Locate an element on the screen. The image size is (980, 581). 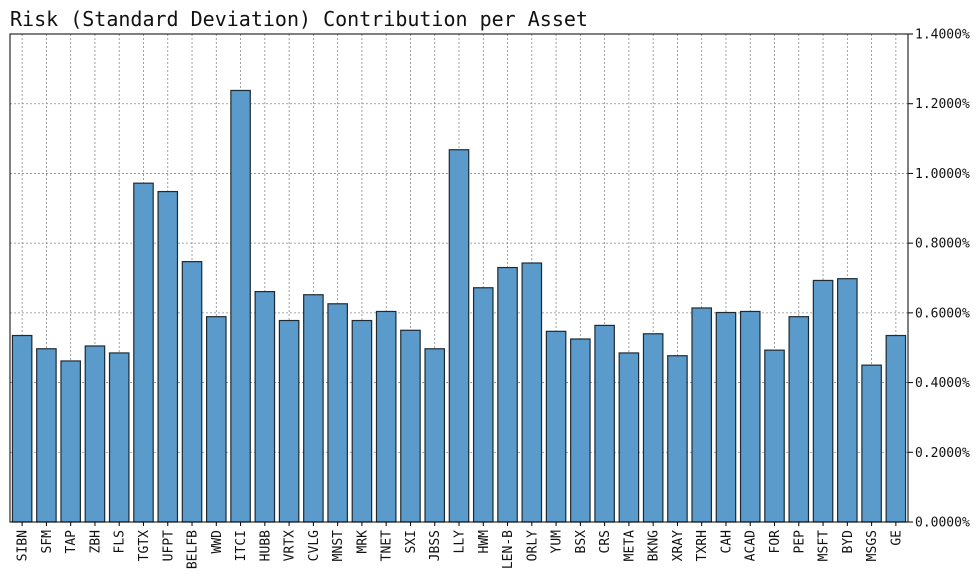
bar-tgtx is located at coordinates (143, 352).